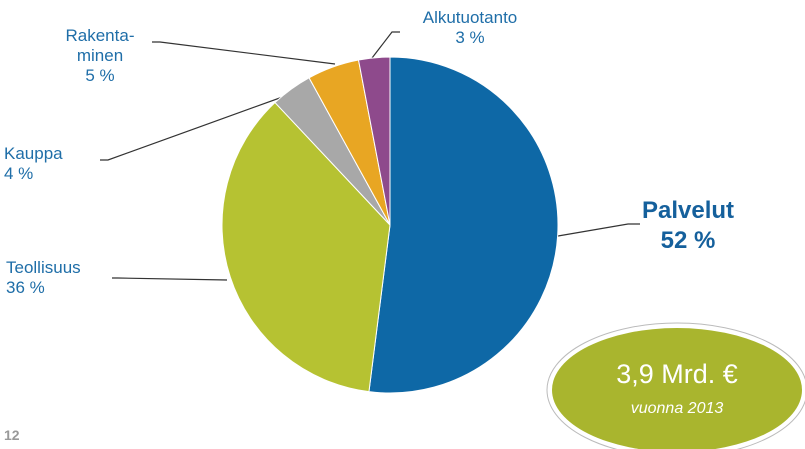  What do you see at coordinates (12, 435) in the screenshot?
I see `page-number: 12` at bounding box center [12, 435].